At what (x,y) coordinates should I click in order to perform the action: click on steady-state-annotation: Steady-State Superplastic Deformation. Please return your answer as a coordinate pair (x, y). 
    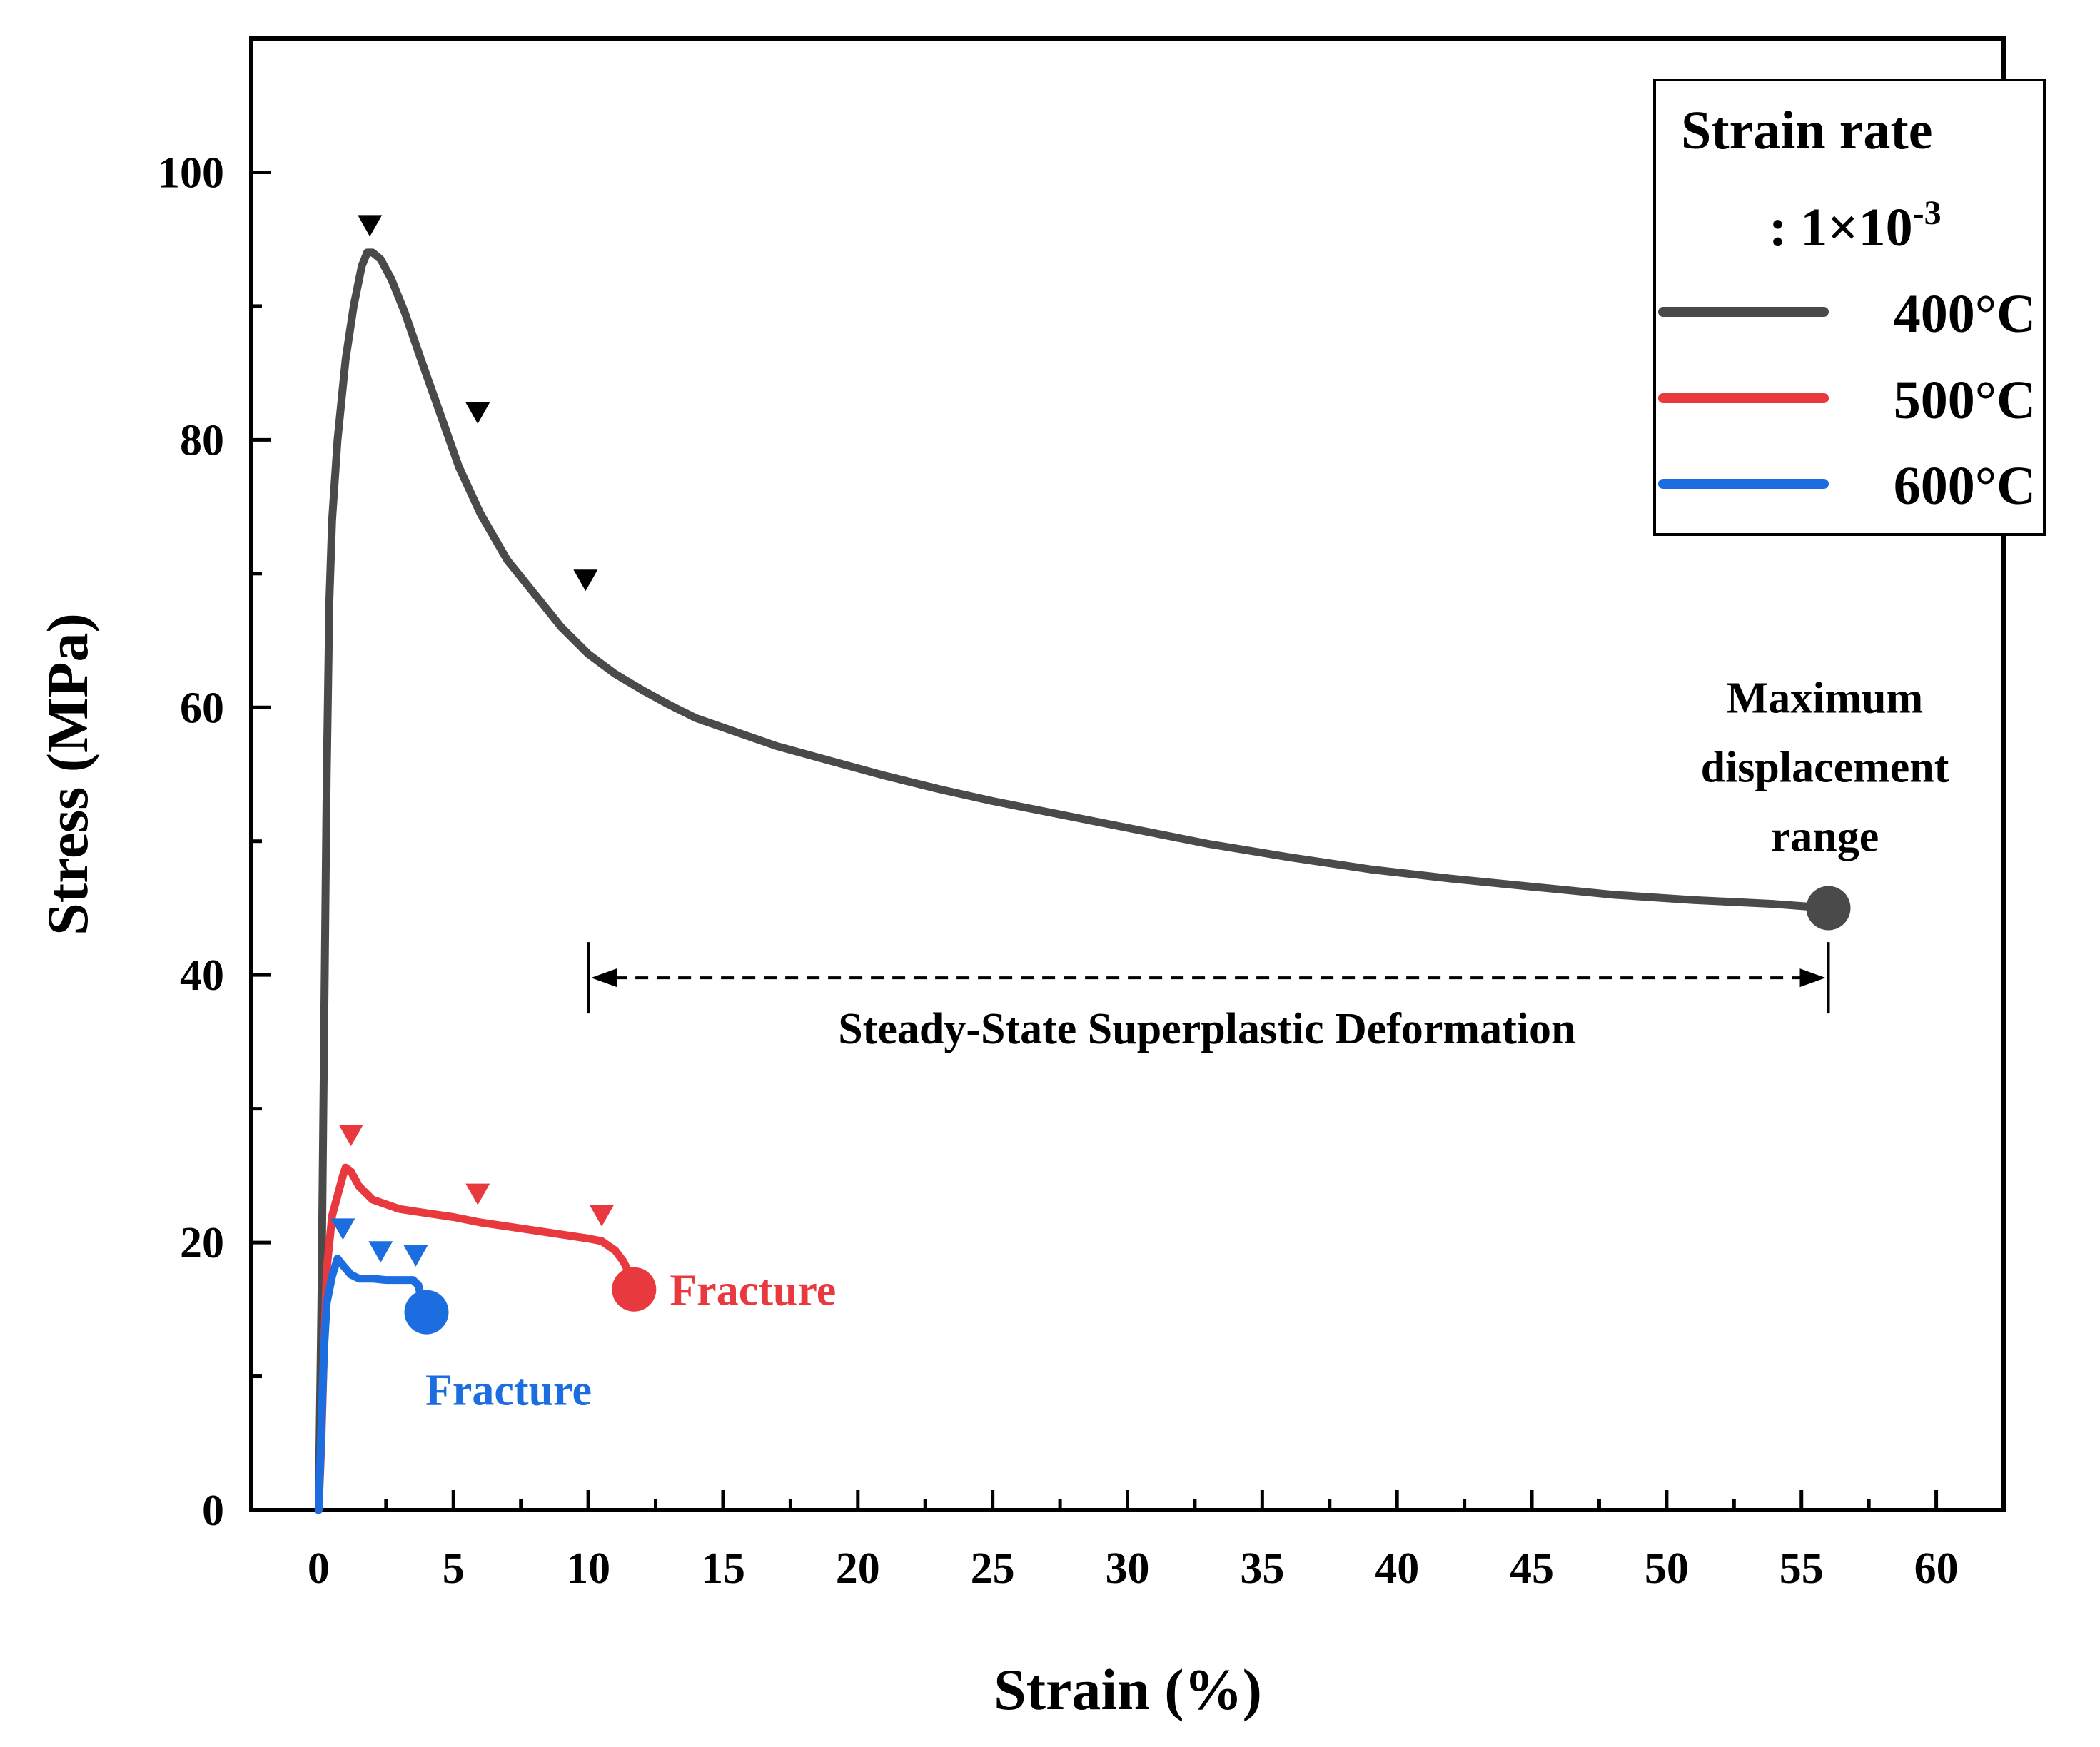
    Looking at the image, I should click on (1208, 998).